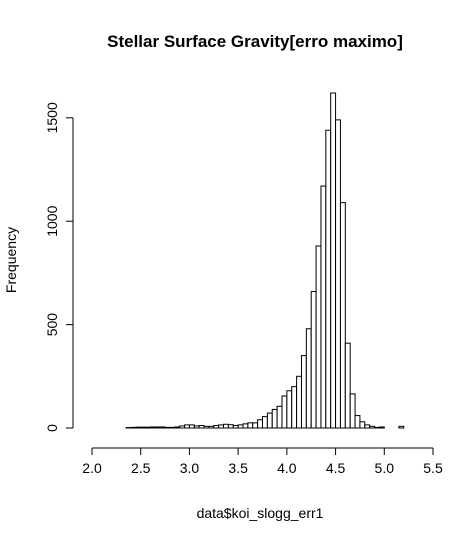  What do you see at coordinates (52, 325) in the screenshot?
I see `y-tick-label: 500` at bounding box center [52, 325].